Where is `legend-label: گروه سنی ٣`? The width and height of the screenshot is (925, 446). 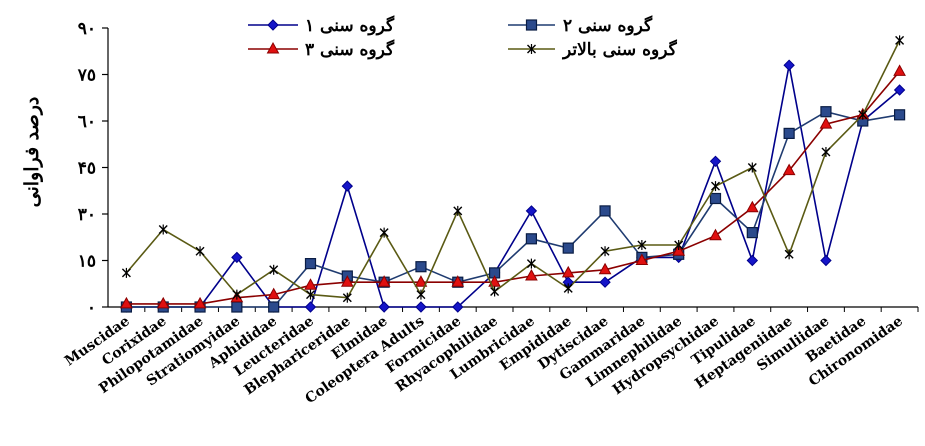
legend-label: گروه سنی ٣ is located at coordinates (350, 49).